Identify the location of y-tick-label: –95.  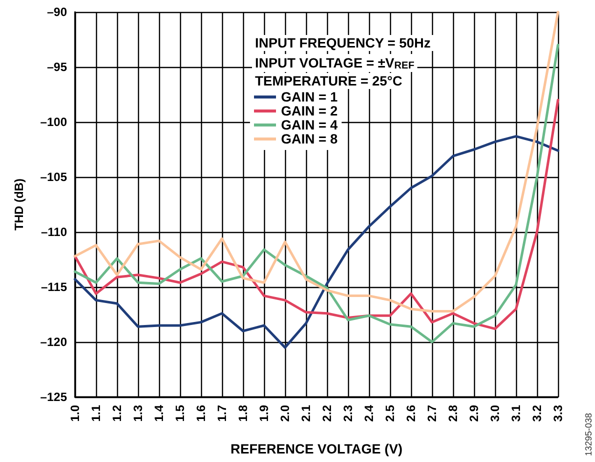
(57, 67).